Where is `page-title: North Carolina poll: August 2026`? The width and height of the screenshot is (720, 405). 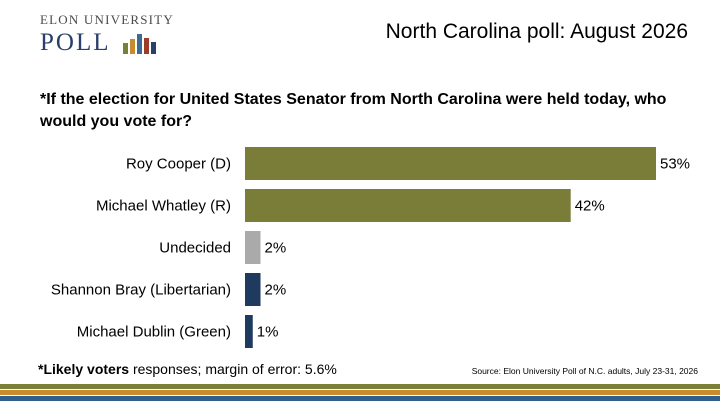
page-title: North Carolina poll: August 2026 is located at coordinates (536, 31).